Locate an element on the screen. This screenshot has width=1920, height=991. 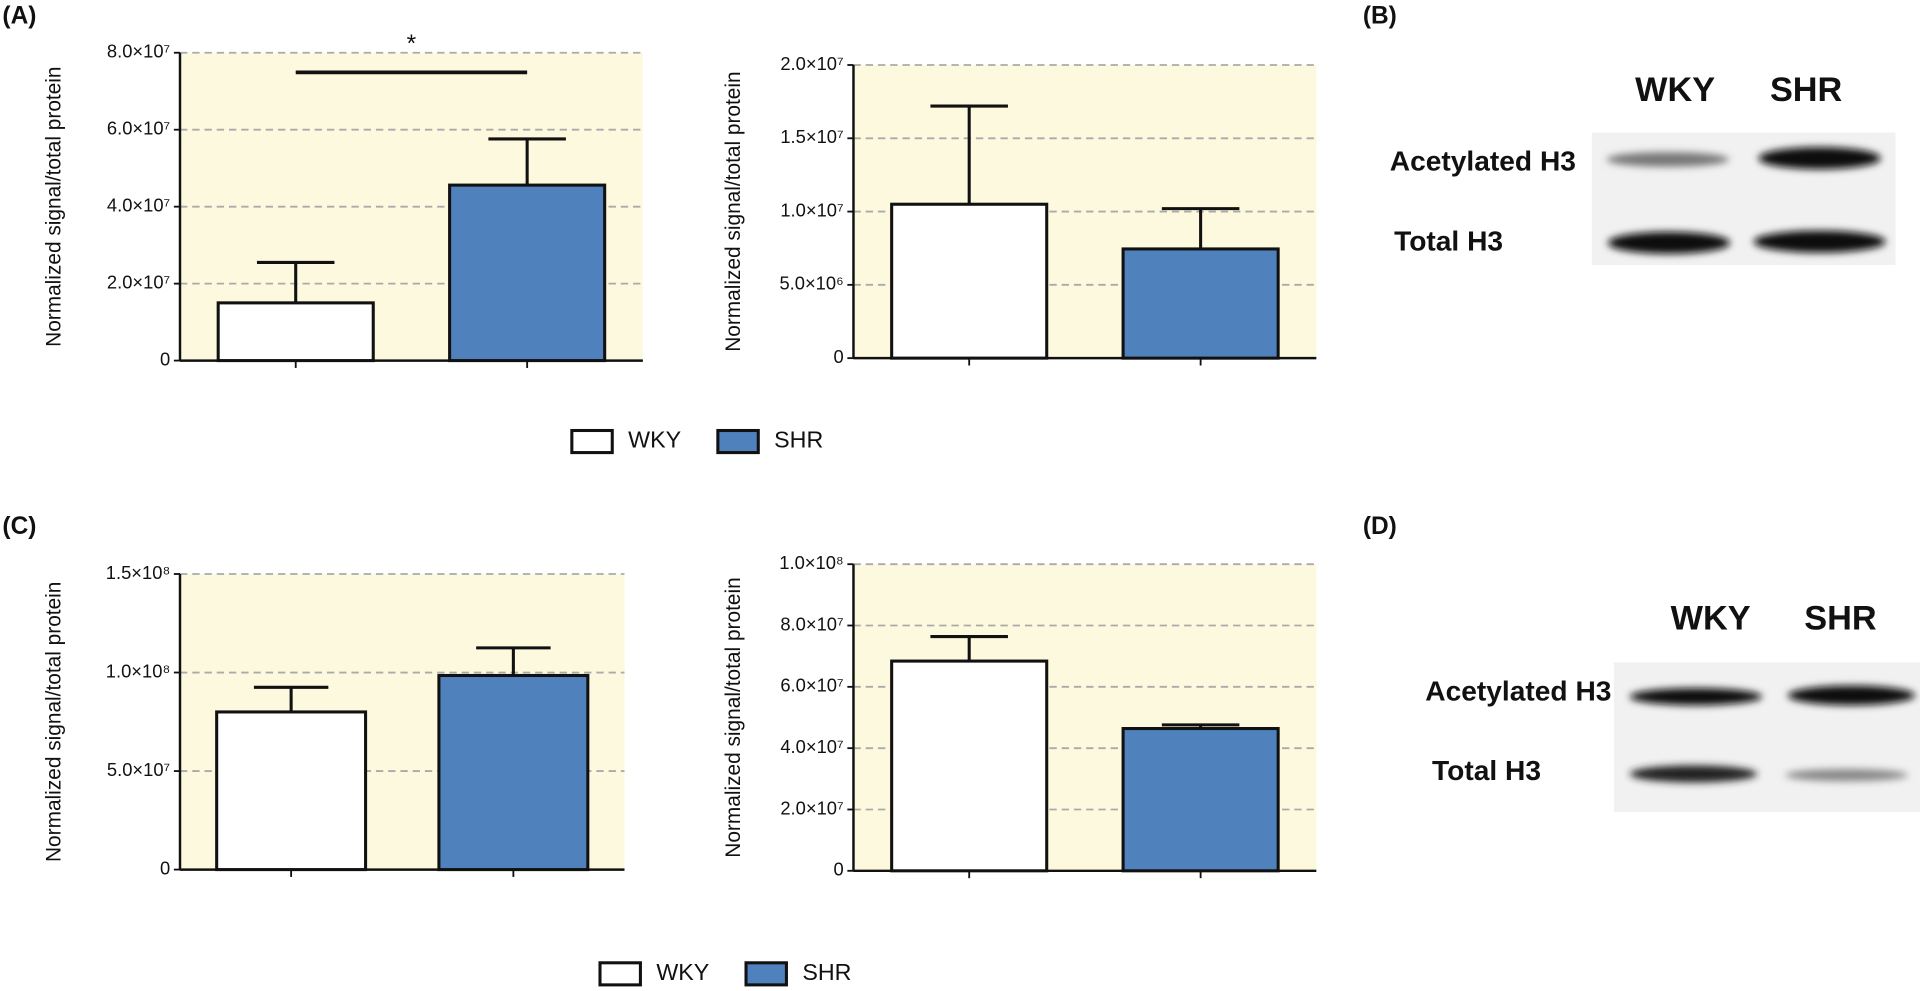
blot-background is located at coordinates (1766, 737).